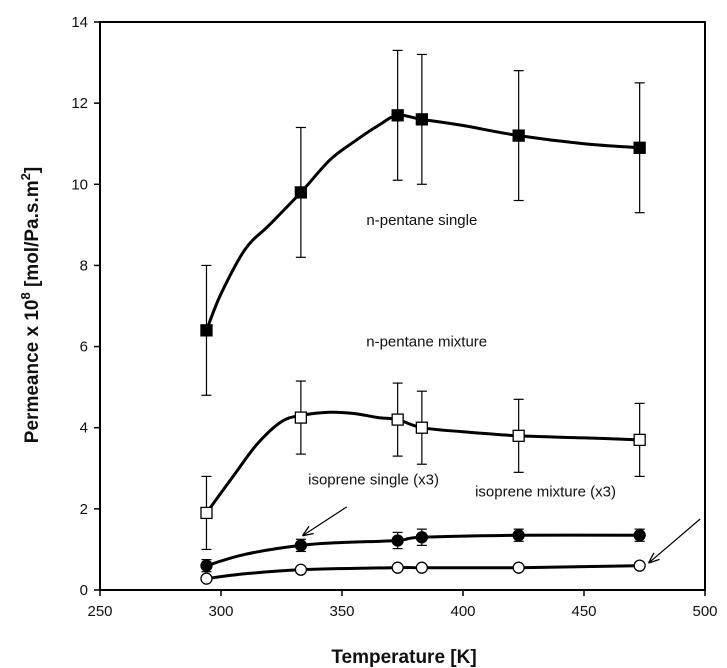 The image size is (727, 668). What do you see at coordinates (84, 590) in the screenshot?
I see `y-tick-label: 0` at bounding box center [84, 590].